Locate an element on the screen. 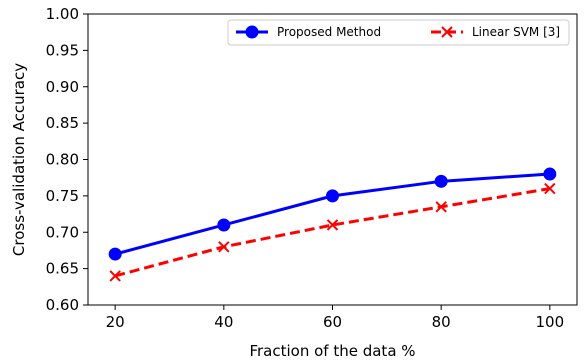  x-tick-label: 40 is located at coordinates (223, 322).